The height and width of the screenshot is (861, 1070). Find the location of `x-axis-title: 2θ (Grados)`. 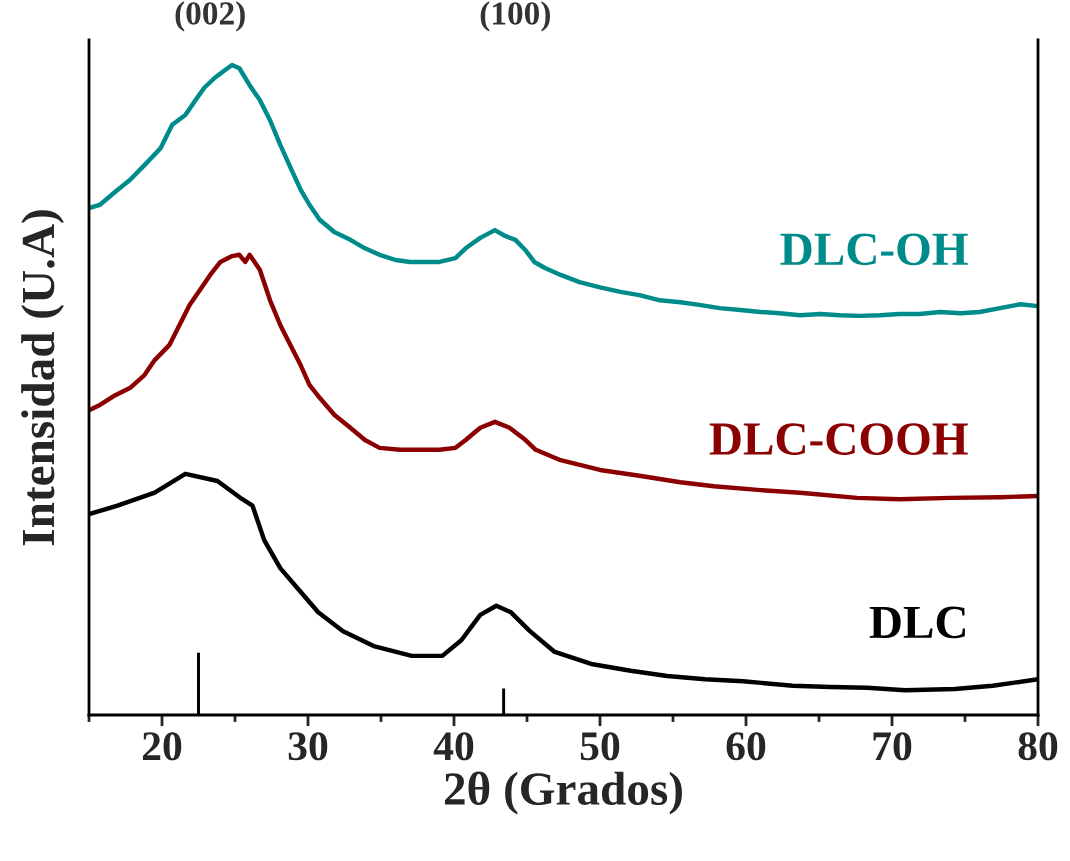

x-axis-title: 2θ (Grados) is located at coordinates (563, 793).